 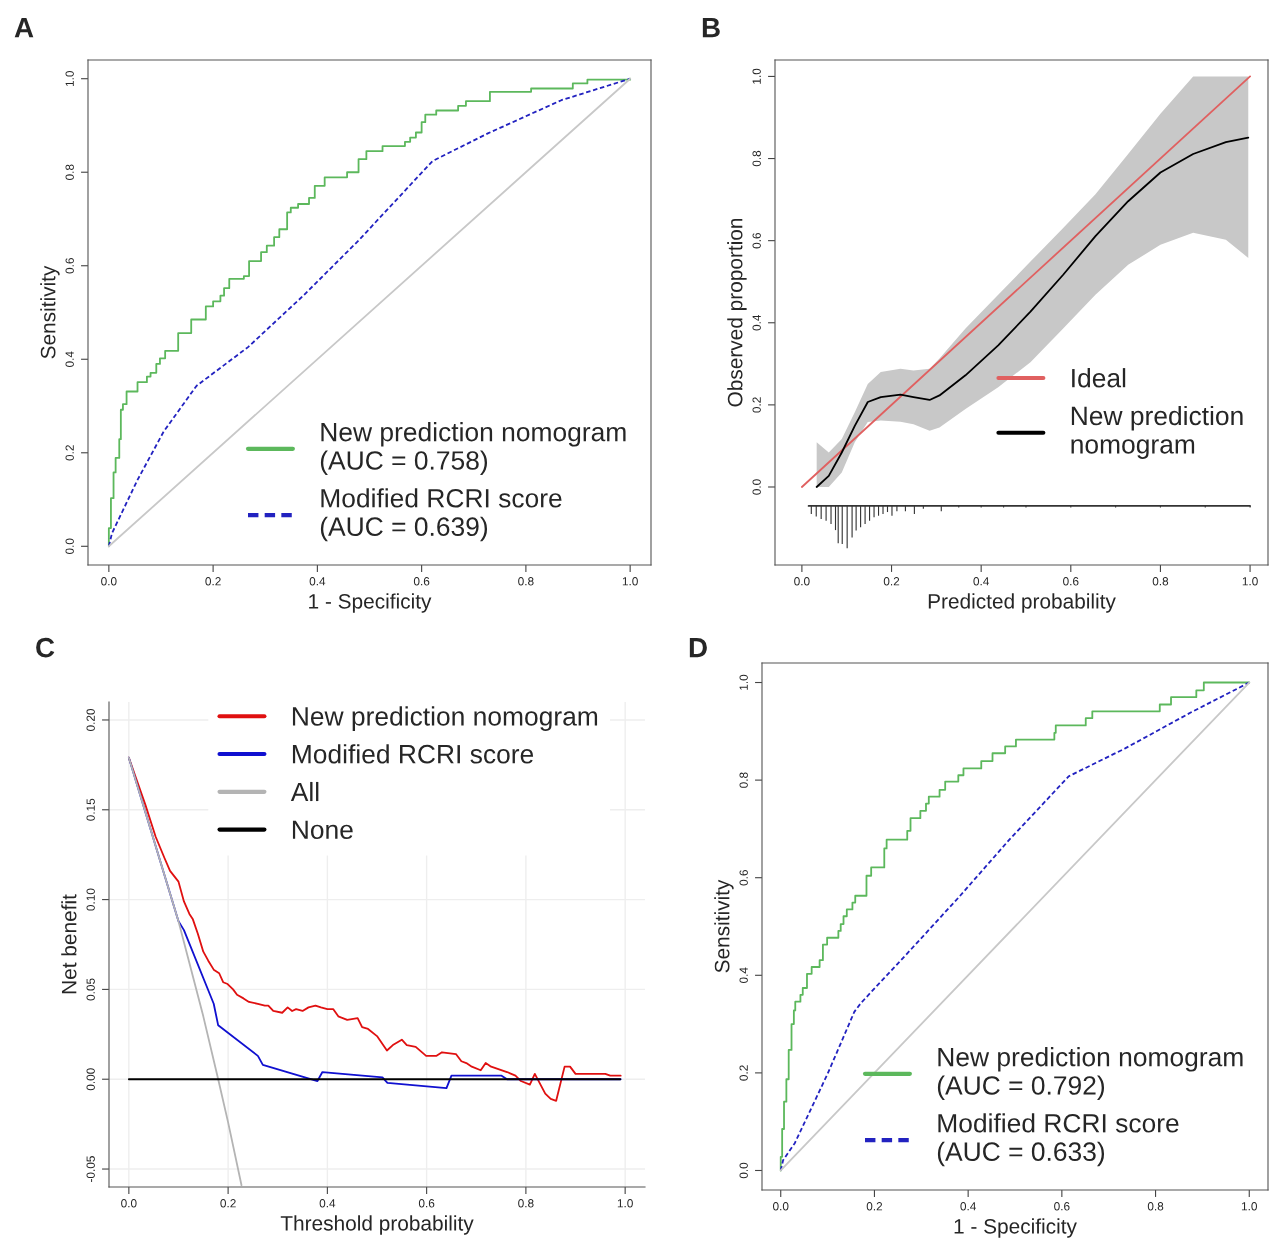 I want to click on legend-label: Modified RCRI score (AUC = 0.633), so click(x=1058, y=1140).